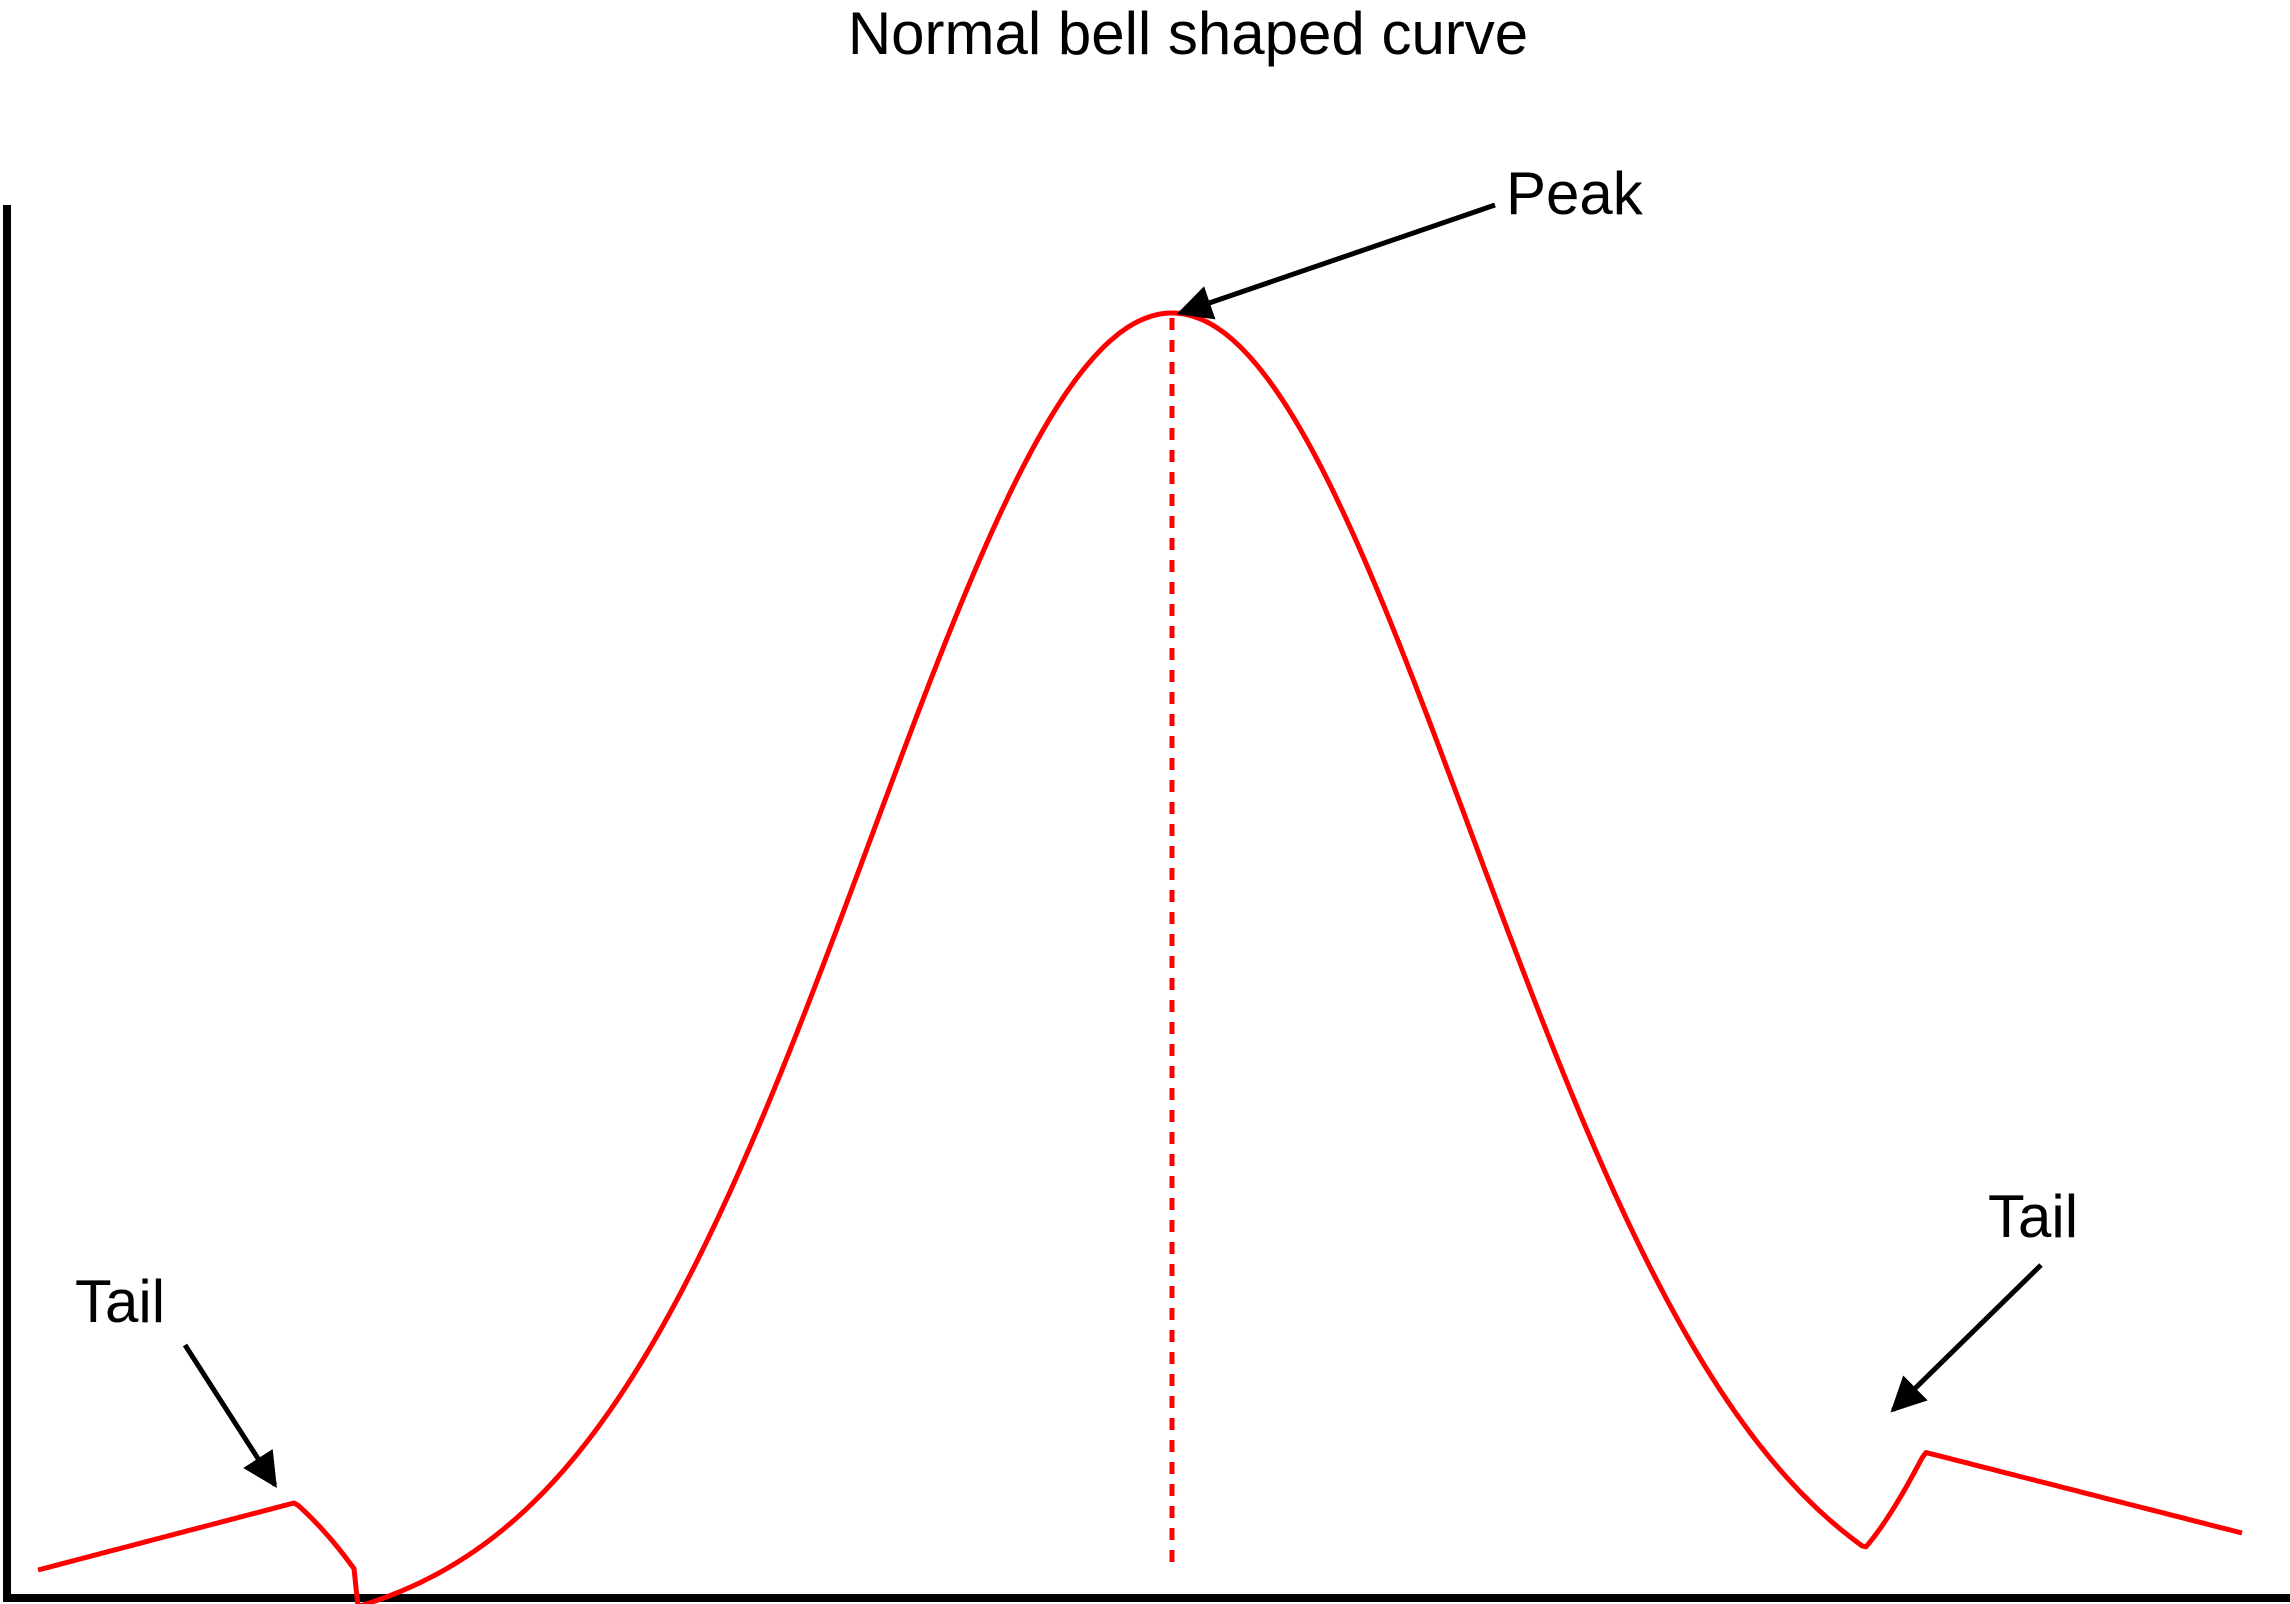 This screenshot has width=2290, height=1604. Describe the element at coordinates (1966, 1338) in the screenshot. I see `tail-arrow-right` at that location.